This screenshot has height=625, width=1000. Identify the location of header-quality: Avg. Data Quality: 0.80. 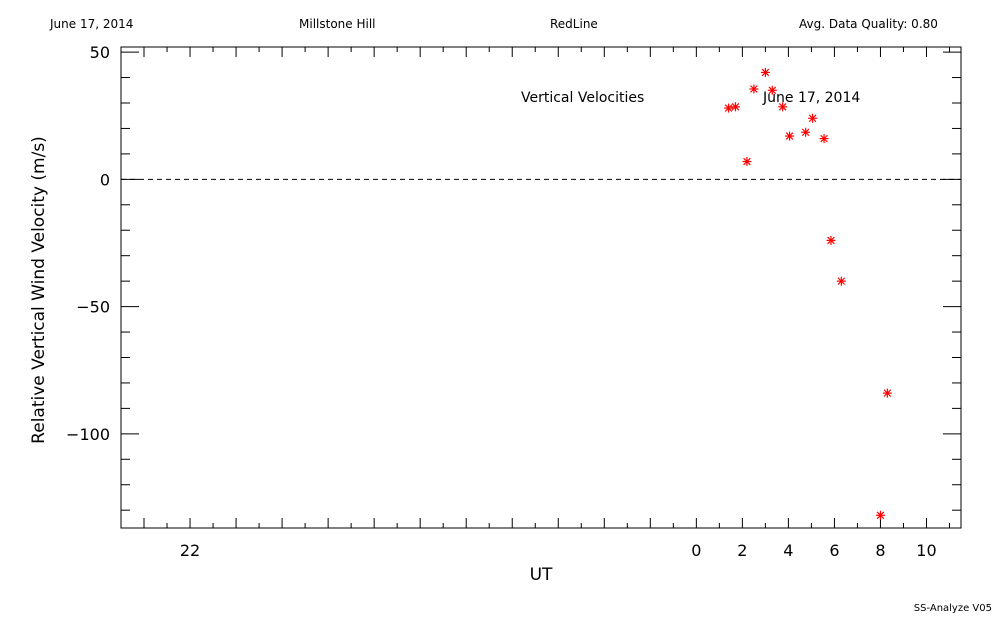
(868, 24).